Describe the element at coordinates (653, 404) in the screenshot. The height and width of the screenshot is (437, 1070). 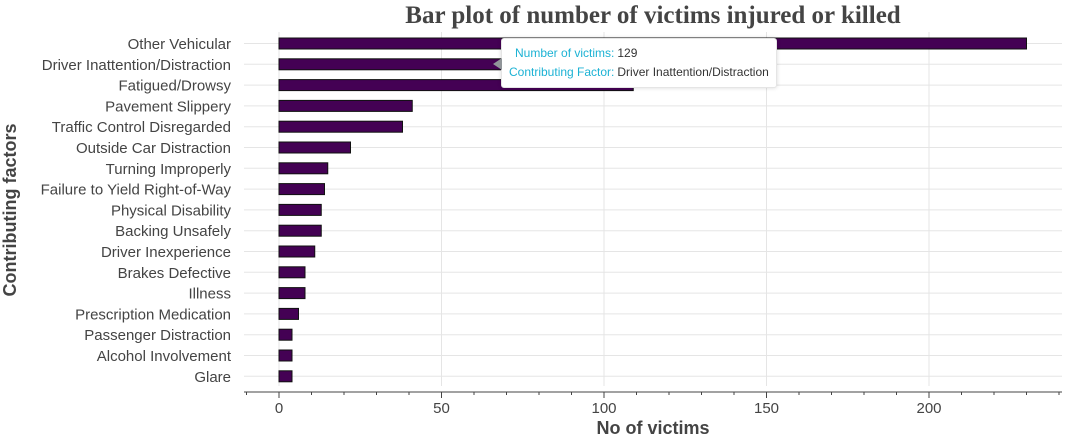
I see `x-ticks: 0 50 100 150 200` at that location.